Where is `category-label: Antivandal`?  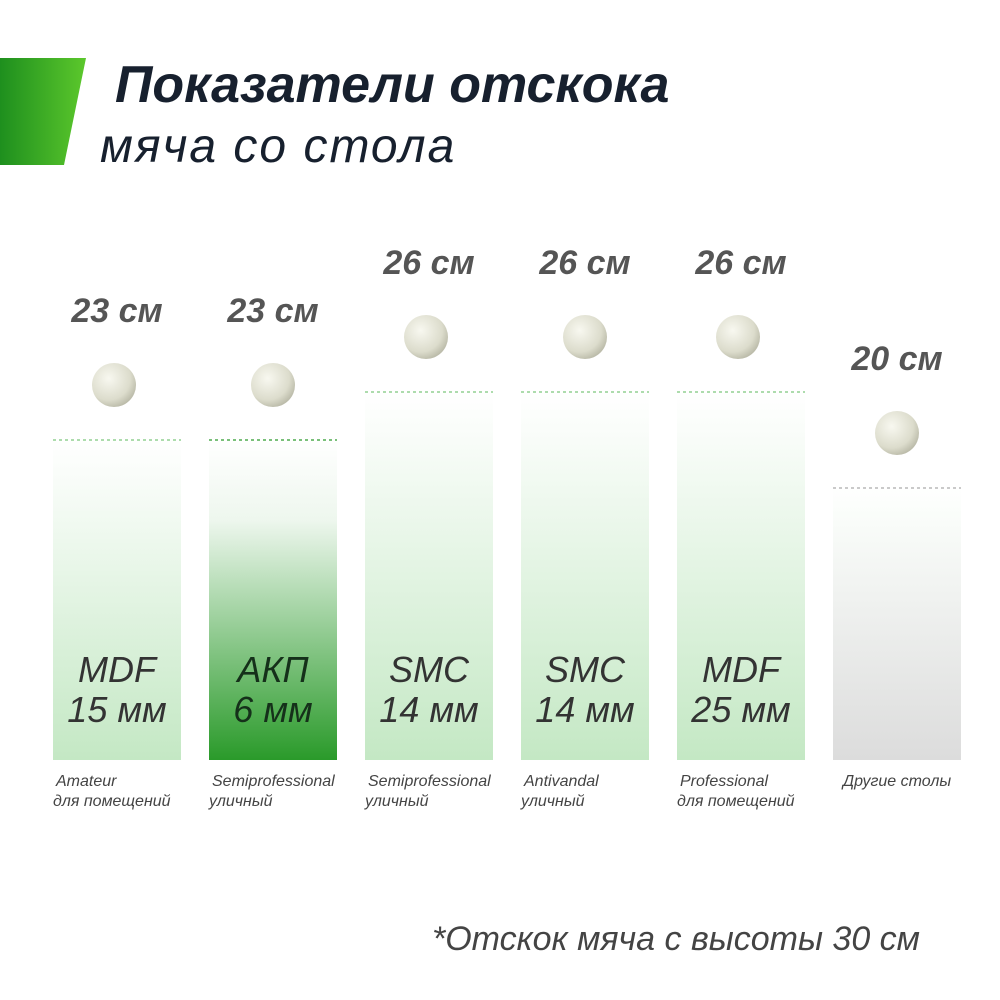
category-label: Antivandal is located at coordinates (561, 781).